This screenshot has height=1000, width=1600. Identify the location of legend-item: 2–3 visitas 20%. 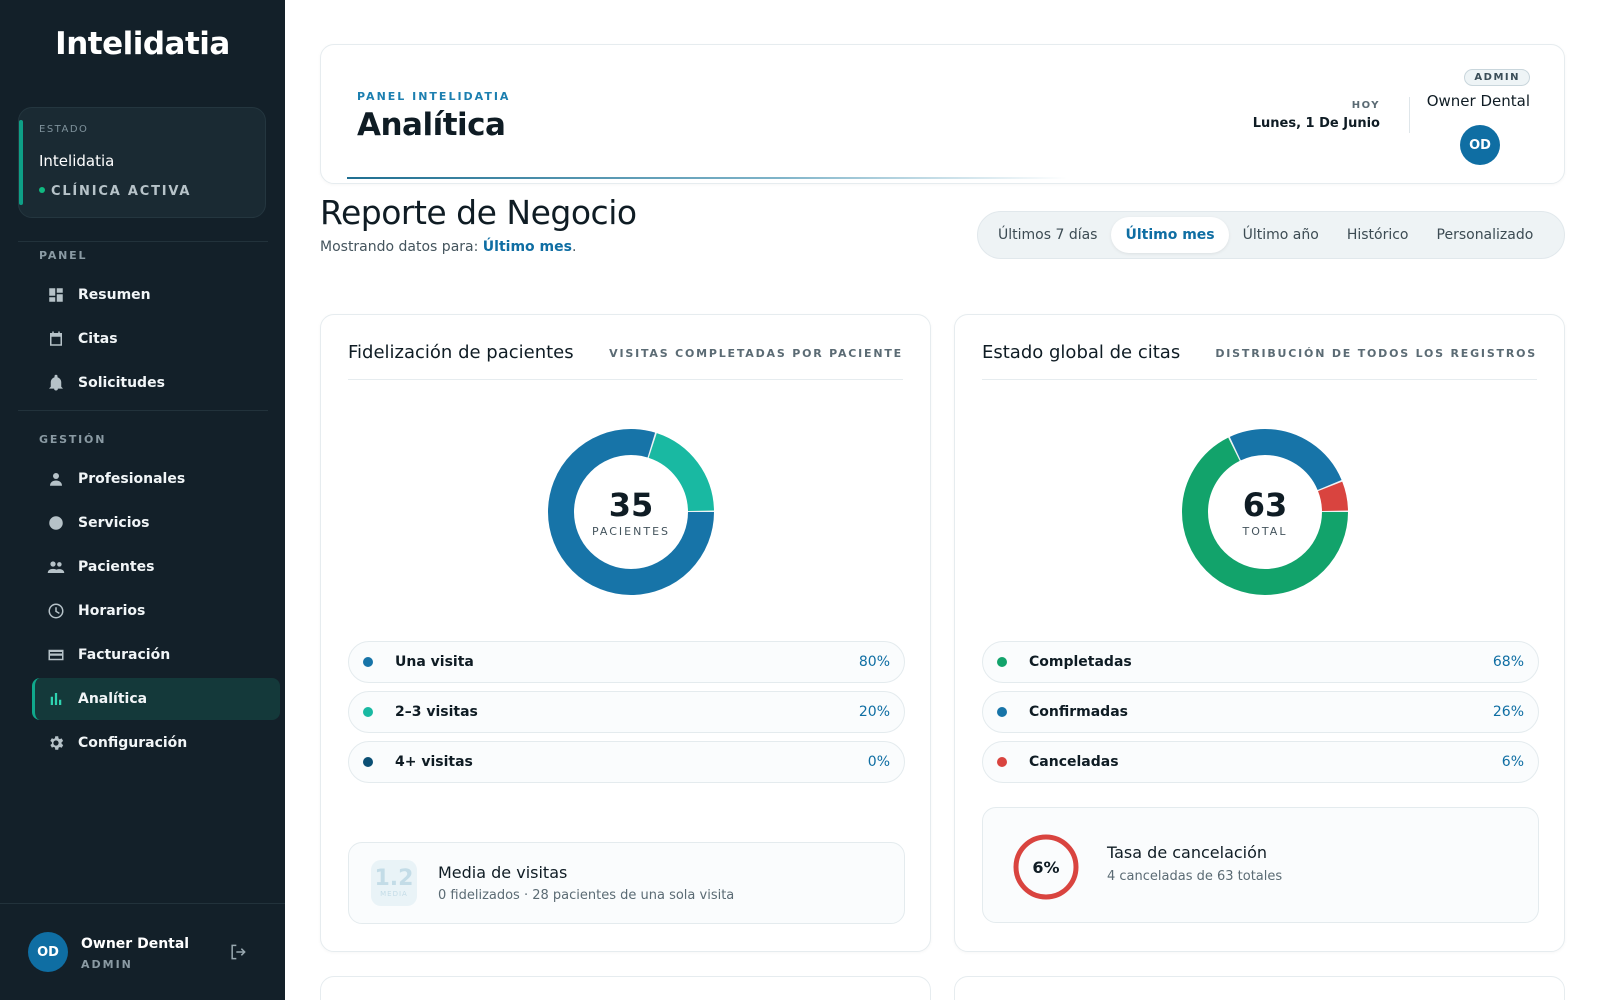
(626, 712).